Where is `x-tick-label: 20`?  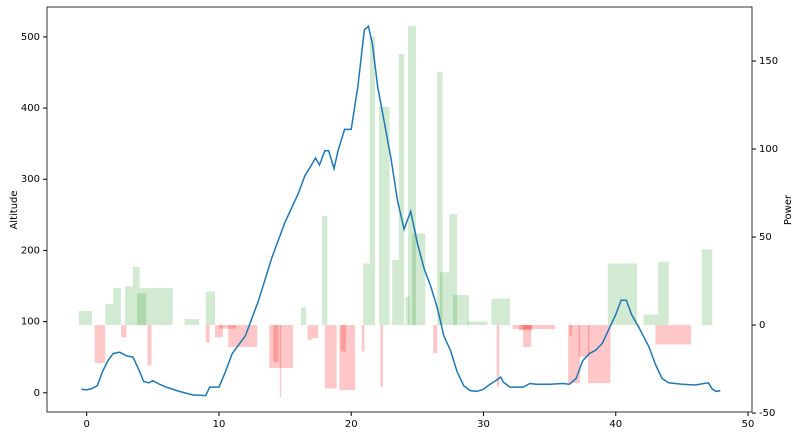 x-tick-label: 20 is located at coordinates (351, 424).